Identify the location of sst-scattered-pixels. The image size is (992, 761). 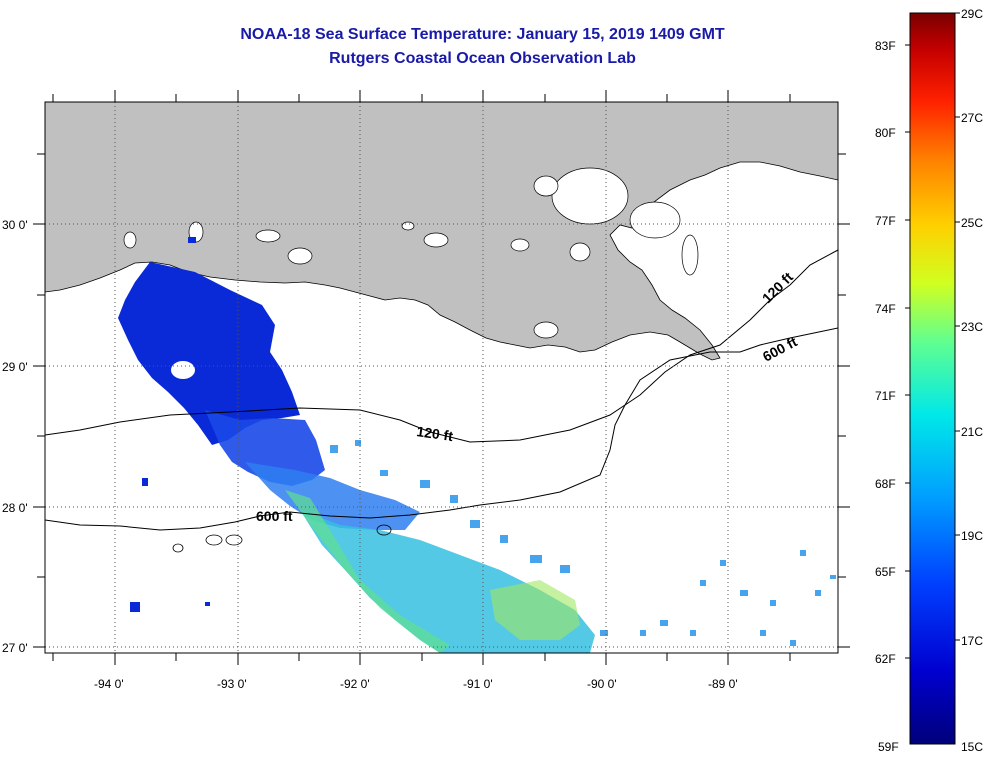
(583, 543).